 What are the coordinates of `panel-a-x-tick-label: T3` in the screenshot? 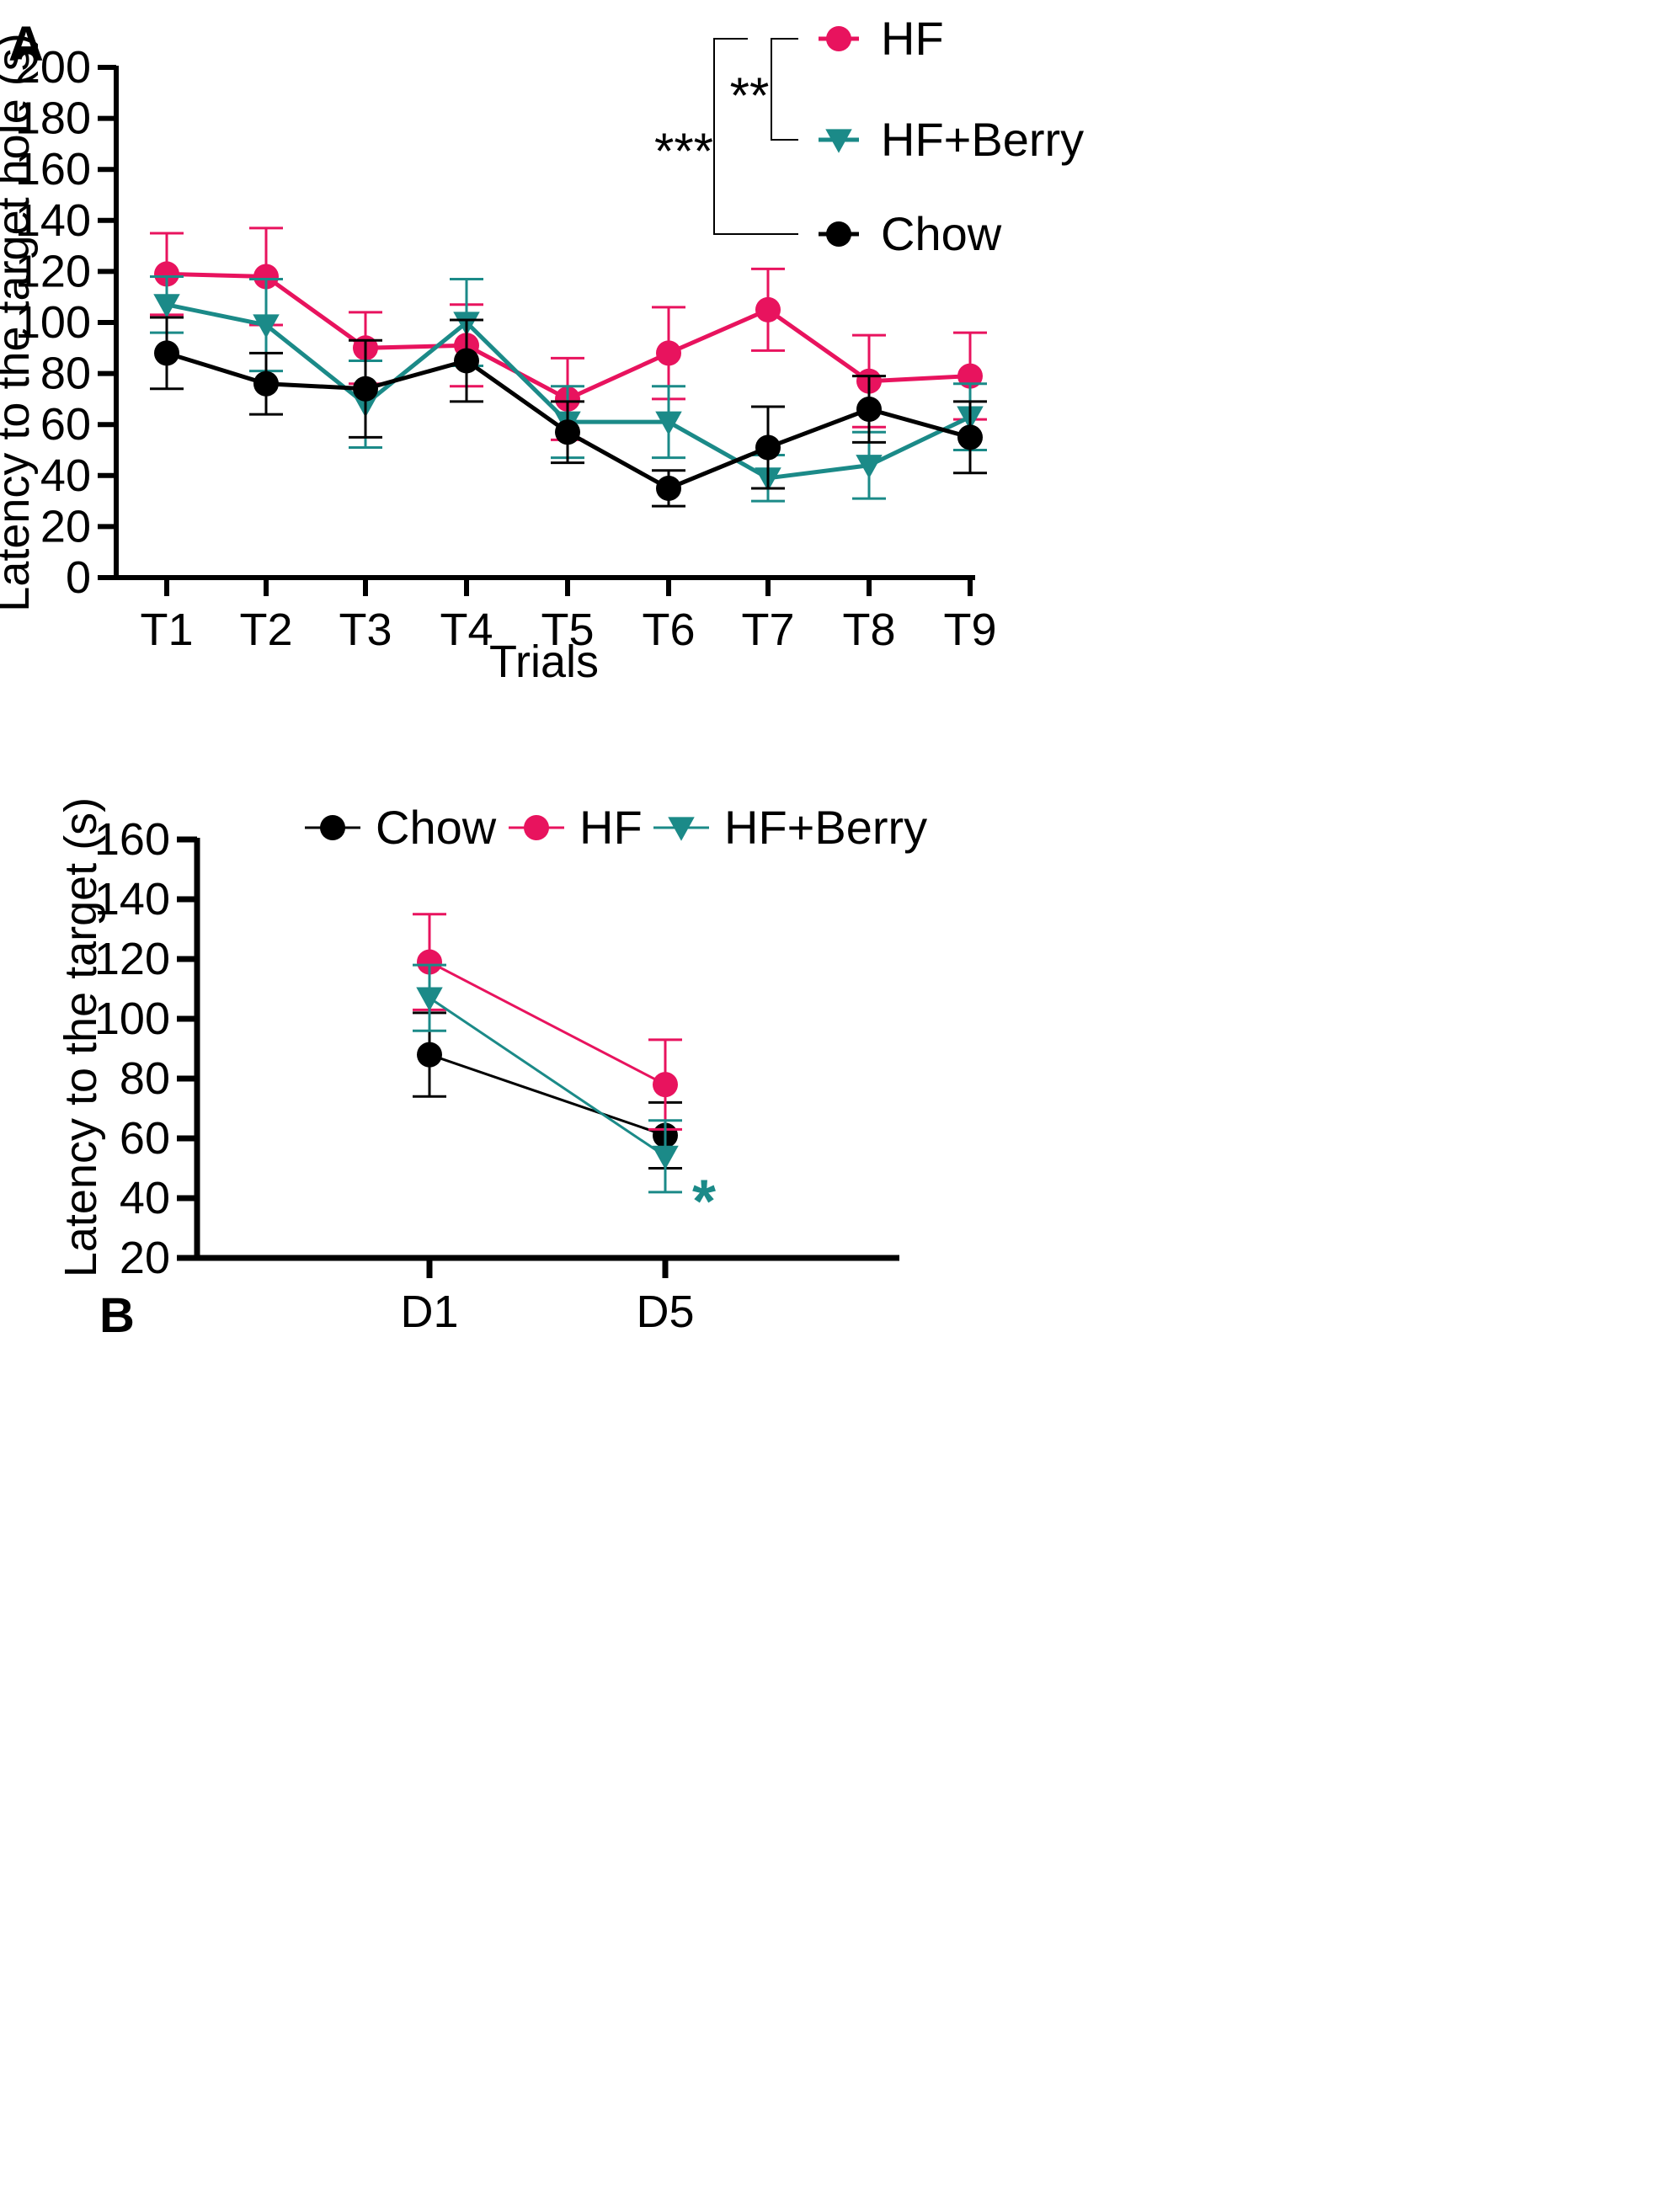 It's located at (365, 630).